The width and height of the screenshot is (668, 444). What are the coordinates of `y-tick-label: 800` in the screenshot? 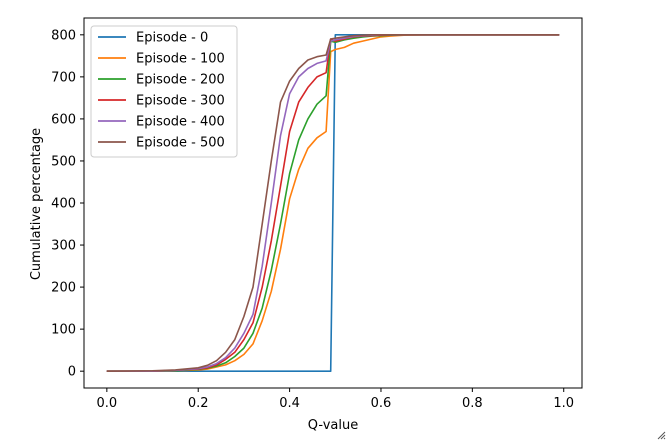 It's located at (63, 35).